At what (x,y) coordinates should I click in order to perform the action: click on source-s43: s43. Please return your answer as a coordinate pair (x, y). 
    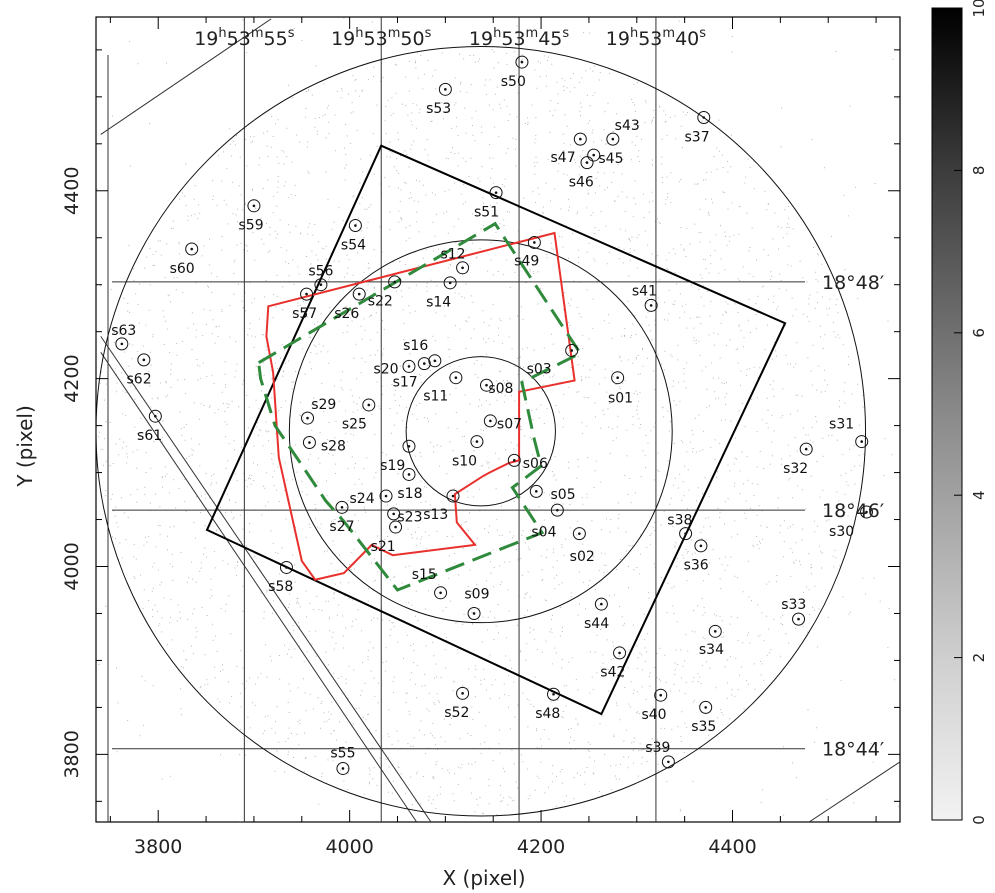
    Looking at the image, I should click on (623, 132).